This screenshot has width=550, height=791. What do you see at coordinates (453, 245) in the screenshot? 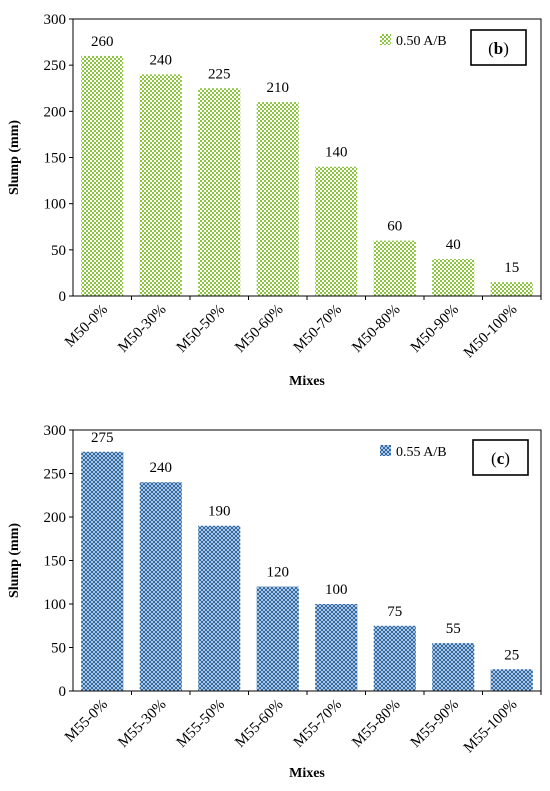
I see `data-label: 40` at bounding box center [453, 245].